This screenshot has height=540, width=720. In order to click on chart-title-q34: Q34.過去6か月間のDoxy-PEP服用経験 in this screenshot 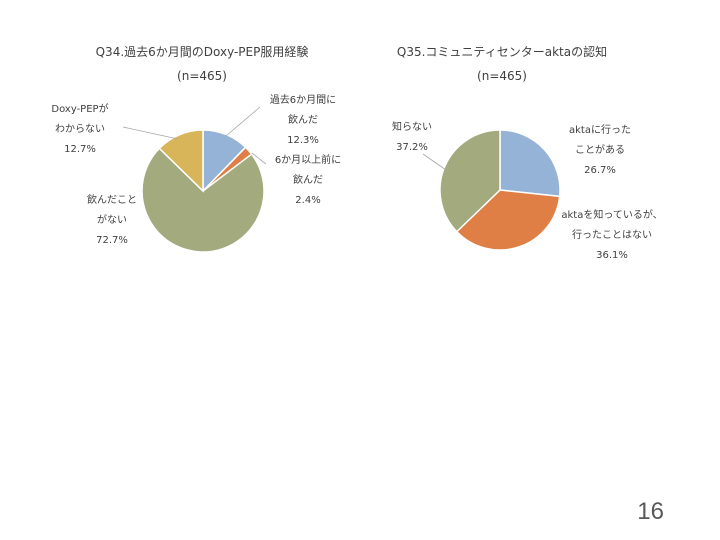, I will do `click(202, 52)`.